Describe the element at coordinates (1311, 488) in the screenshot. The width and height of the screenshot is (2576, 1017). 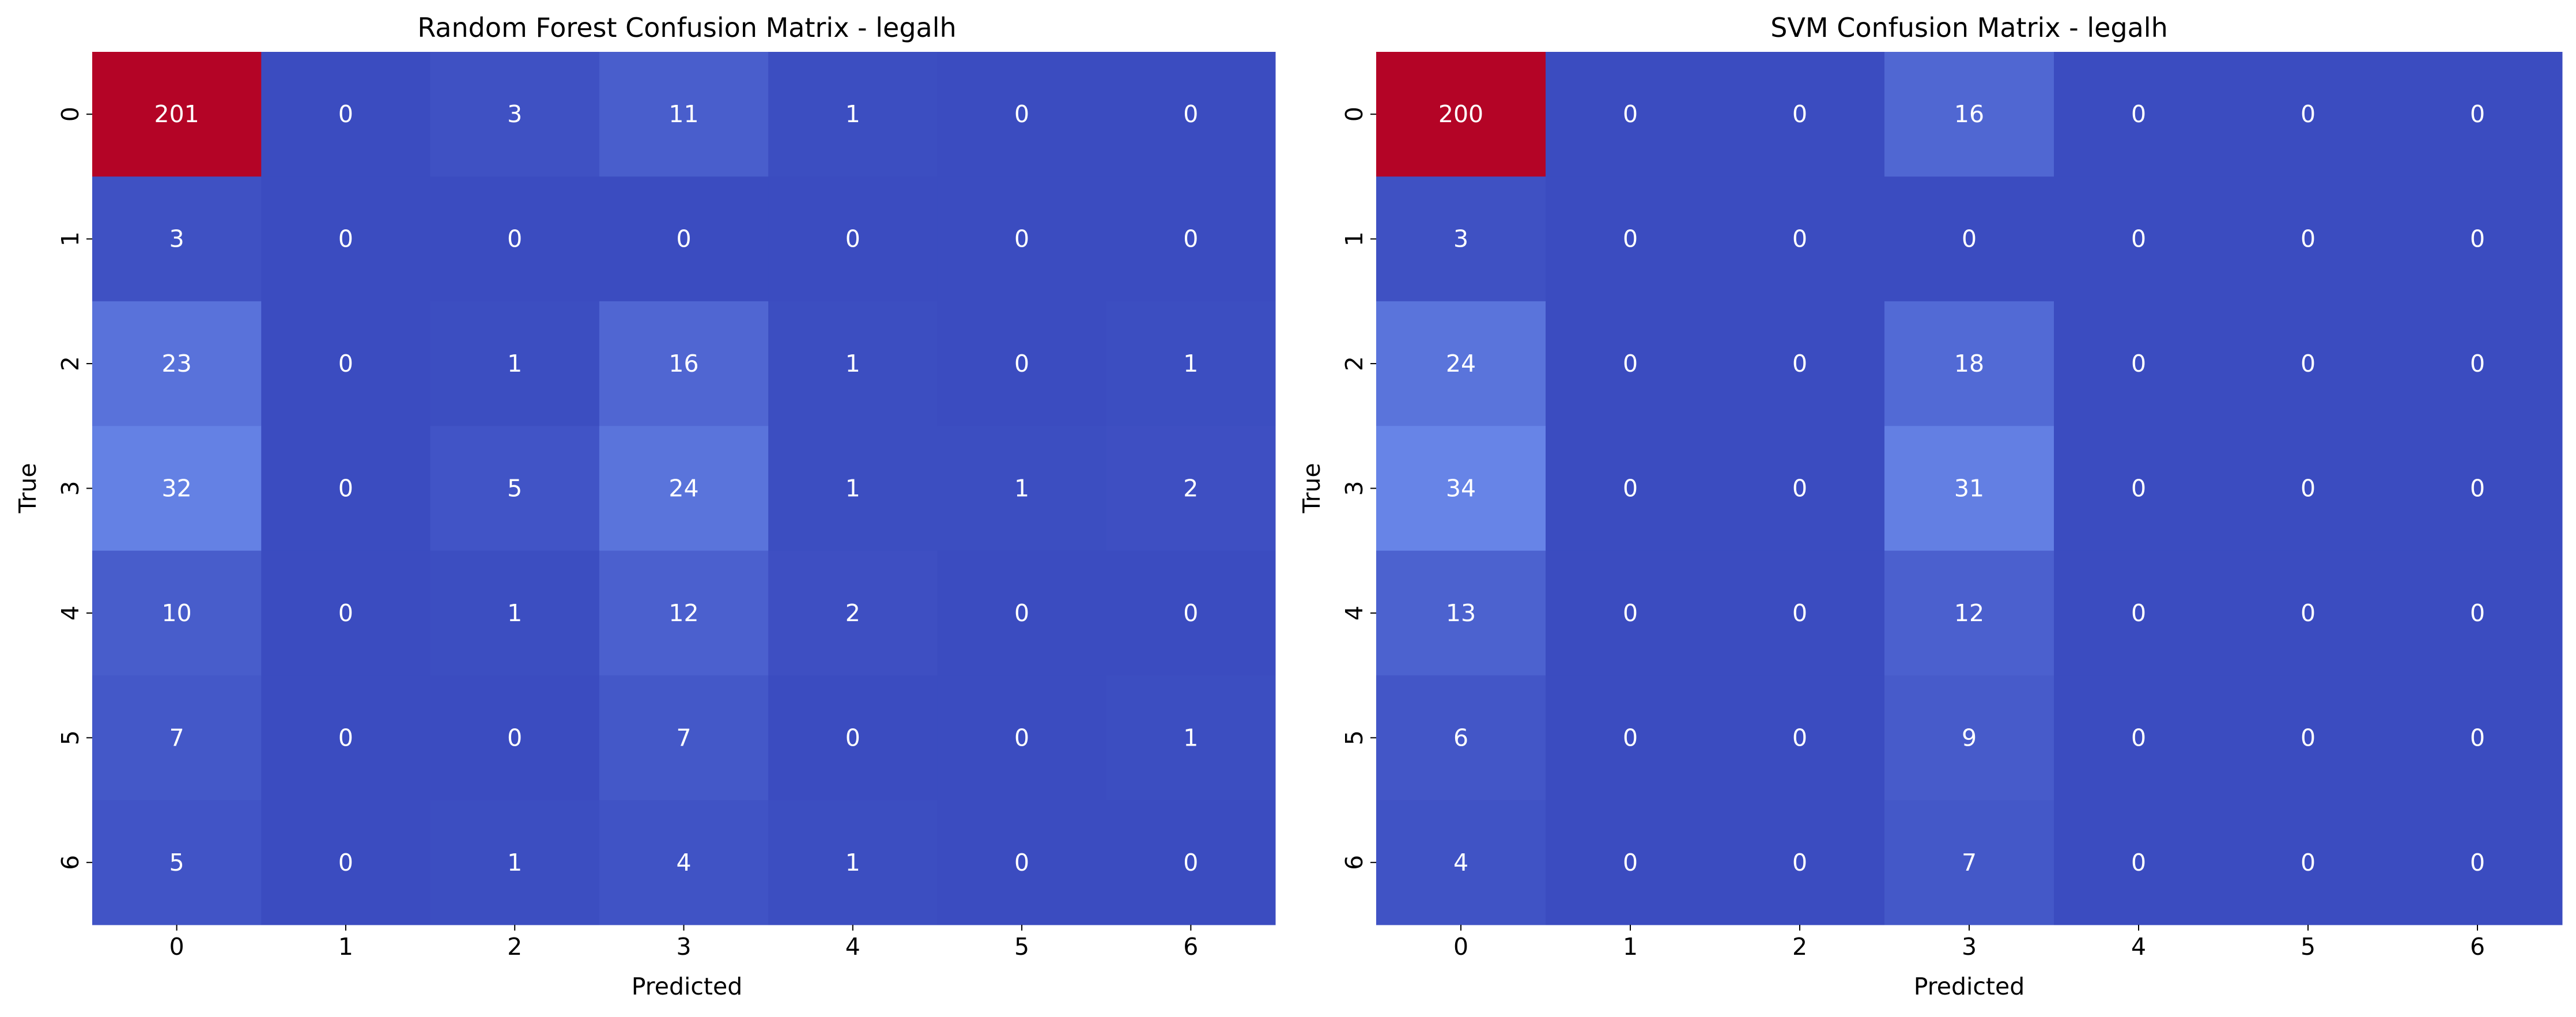
I see `y-axis-label: True` at that location.